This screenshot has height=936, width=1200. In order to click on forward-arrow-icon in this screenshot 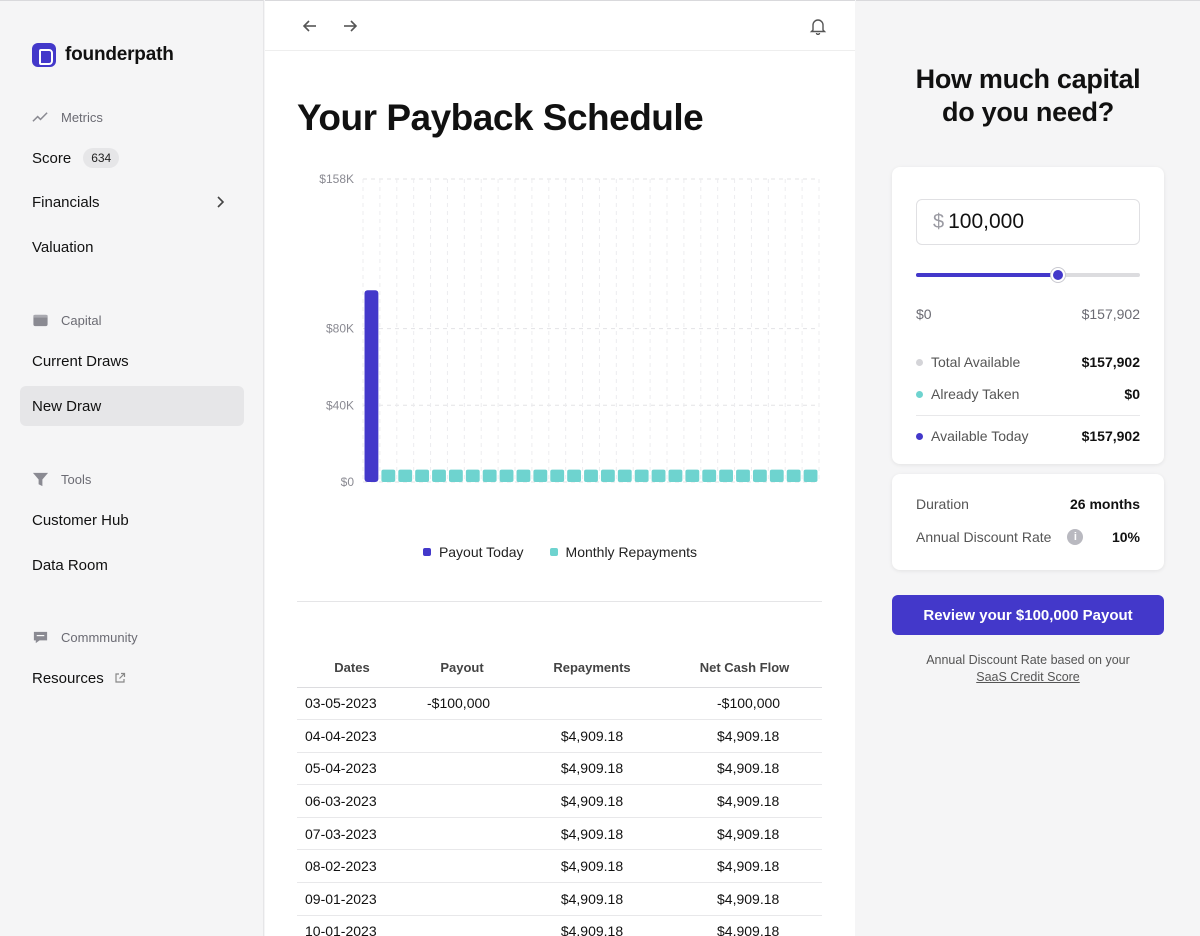, I will do `click(350, 26)`.